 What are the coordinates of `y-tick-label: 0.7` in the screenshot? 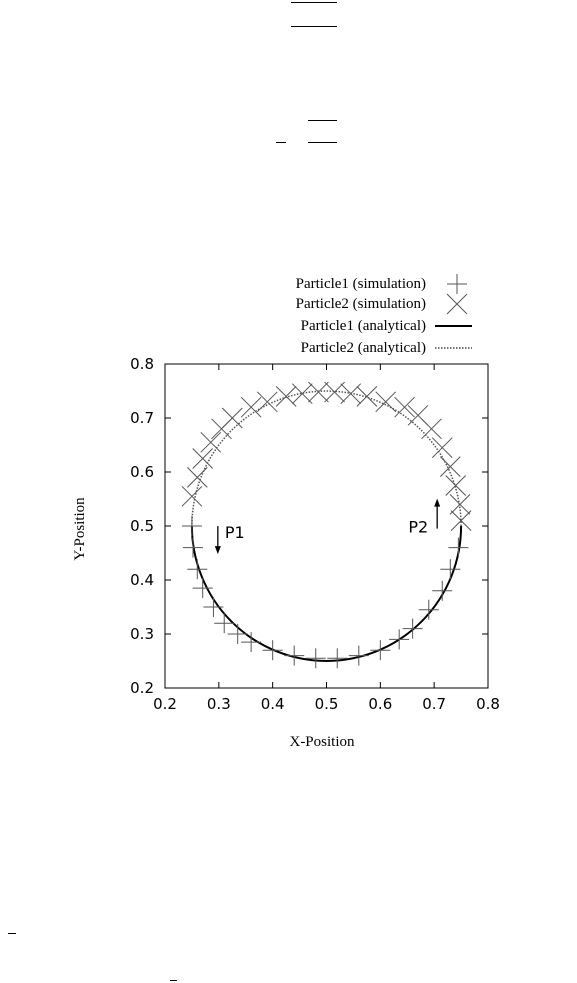 It's located at (142, 418).